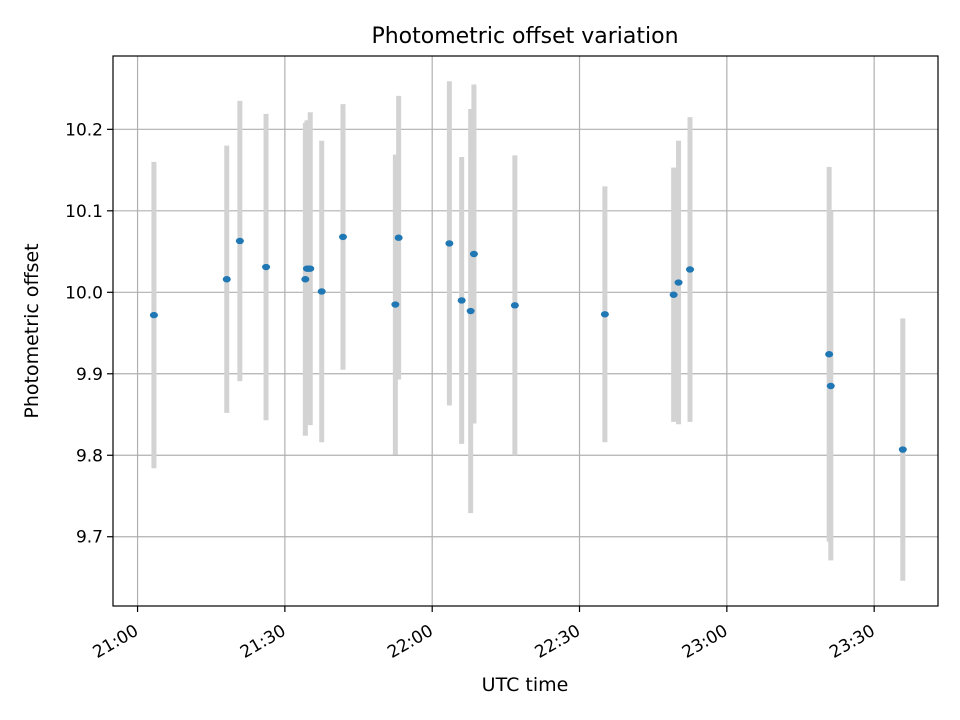 The width and height of the screenshot is (960, 720). I want to click on y-tick-label: 10.1, so click(84, 212).